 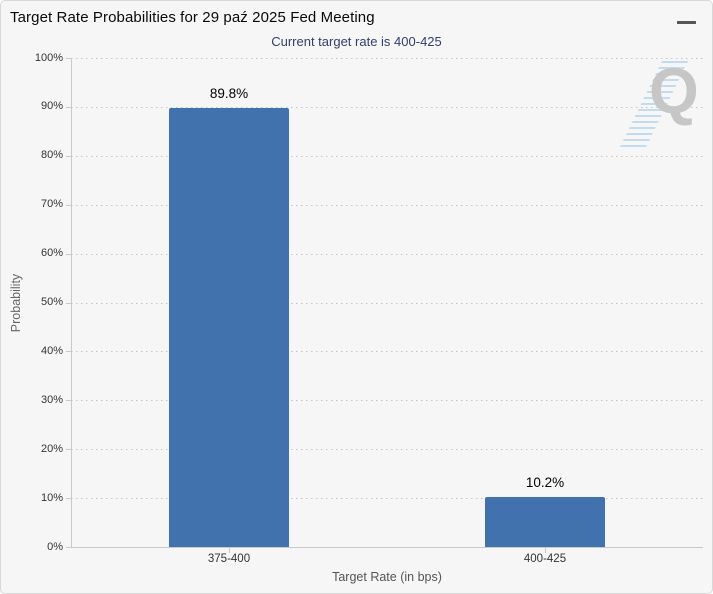 What do you see at coordinates (229, 93) in the screenshot?
I see `bar-value-label: 89.8%` at bounding box center [229, 93].